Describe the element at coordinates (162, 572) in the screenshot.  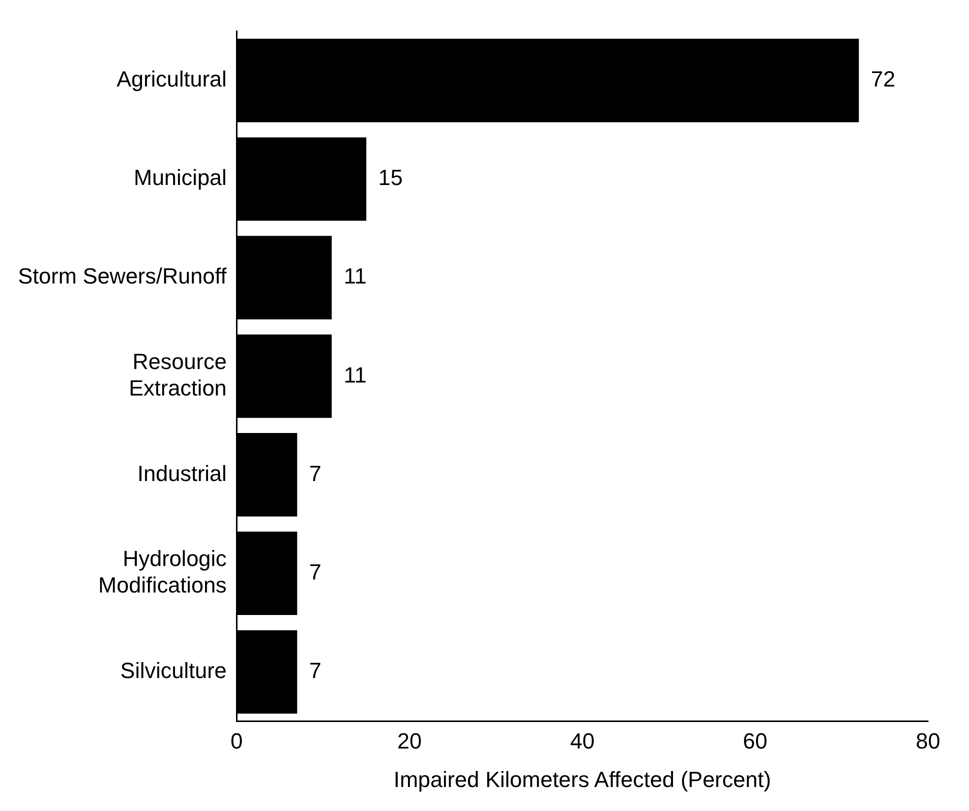
I see `y-tick-label: Hydrologic Modifications` at that location.